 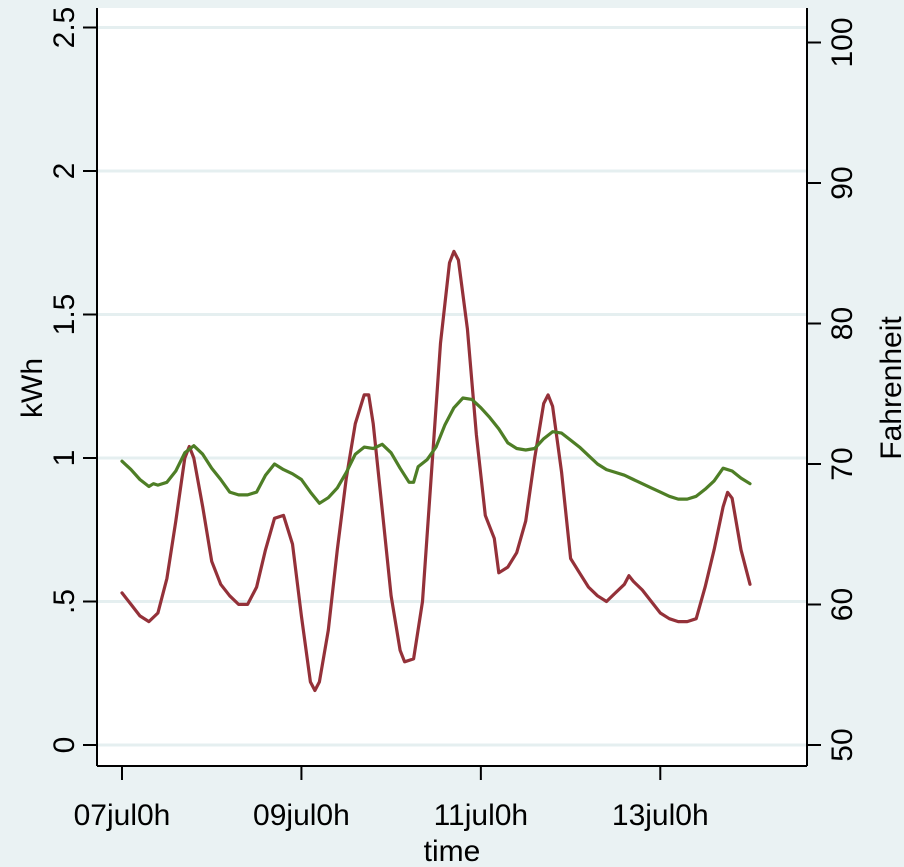 What do you see at coordinates (842, 604) in the screenshot?
I see `y-tick-label-right: 60` at bounding box center [842, 604].